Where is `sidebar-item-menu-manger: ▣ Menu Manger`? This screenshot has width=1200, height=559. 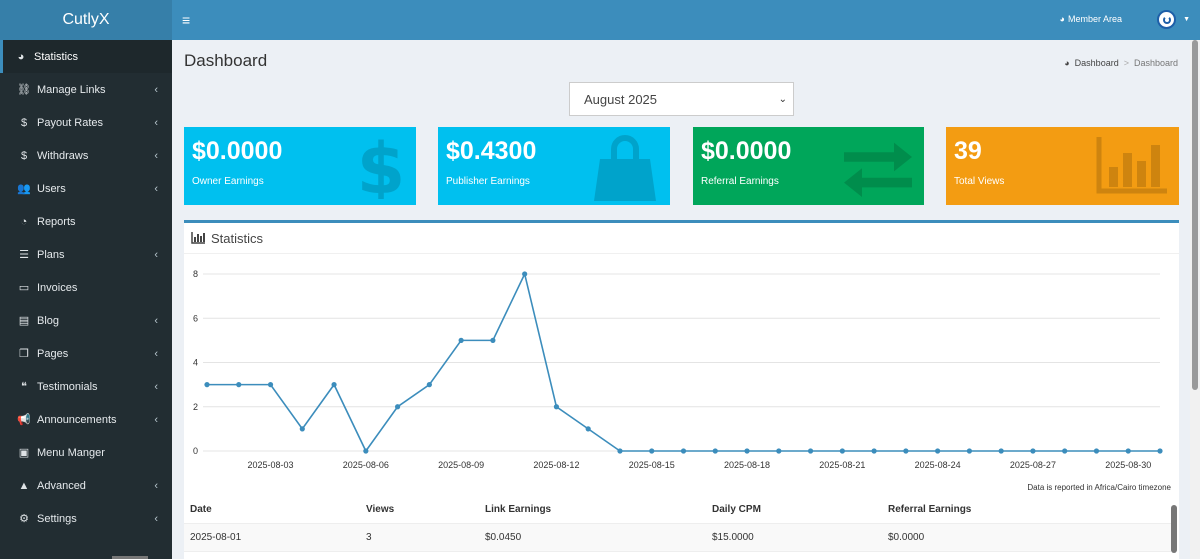
sidebar-item-menu-manger: ▣ Menu Manger is located at coordinates (86, 452).